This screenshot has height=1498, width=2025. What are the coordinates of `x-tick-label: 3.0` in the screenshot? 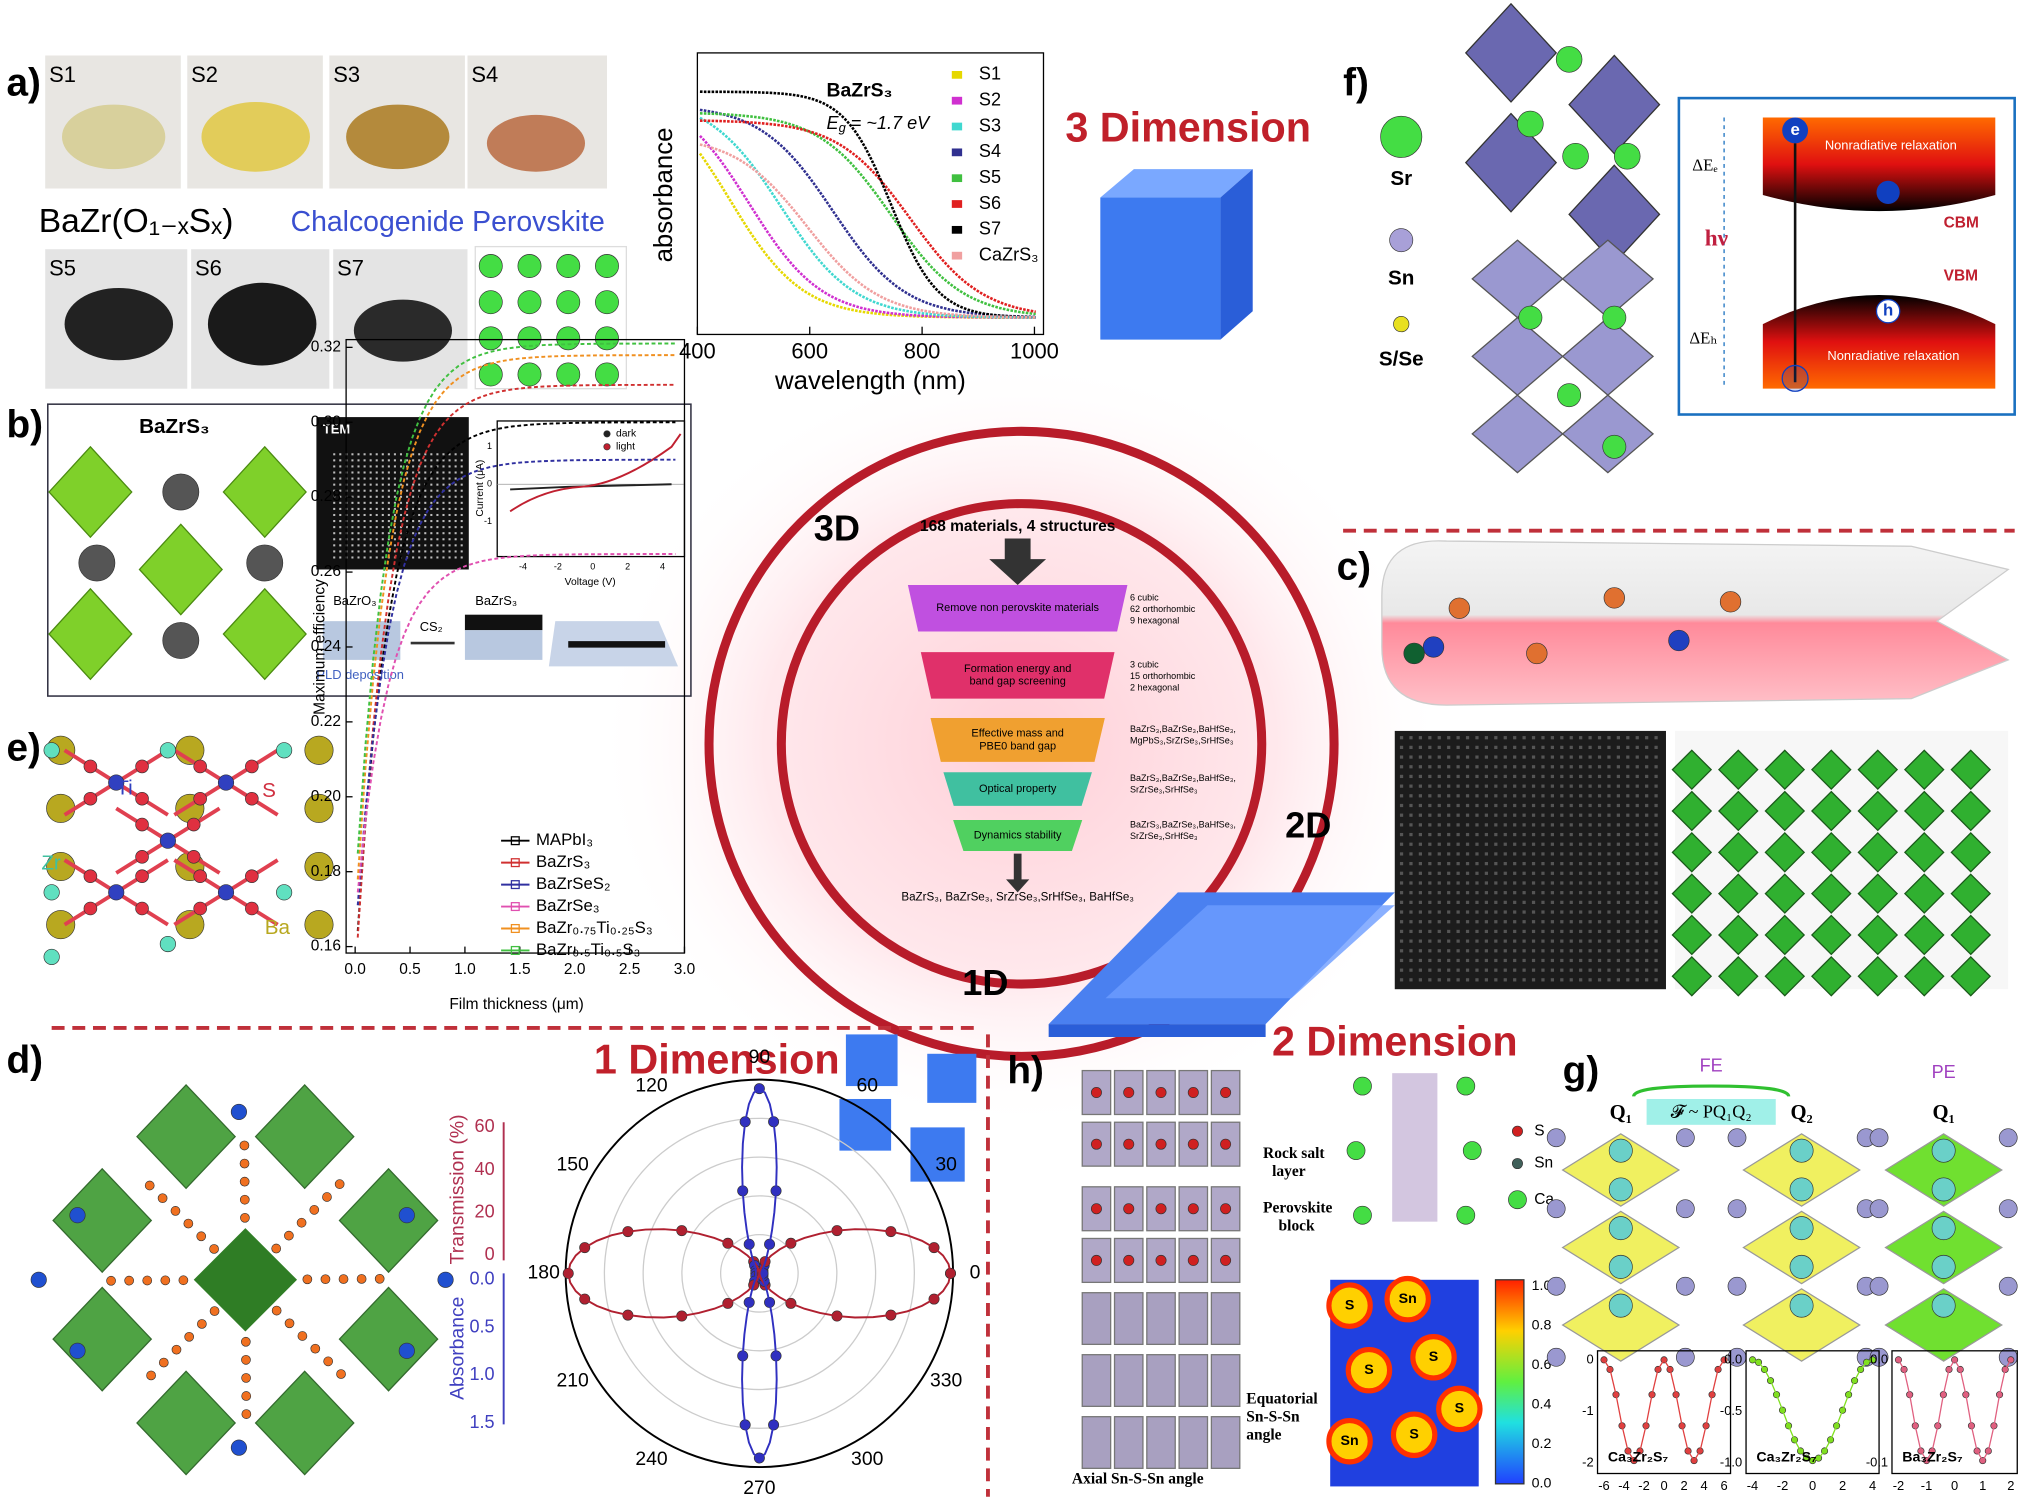 It's located at (685, 969).